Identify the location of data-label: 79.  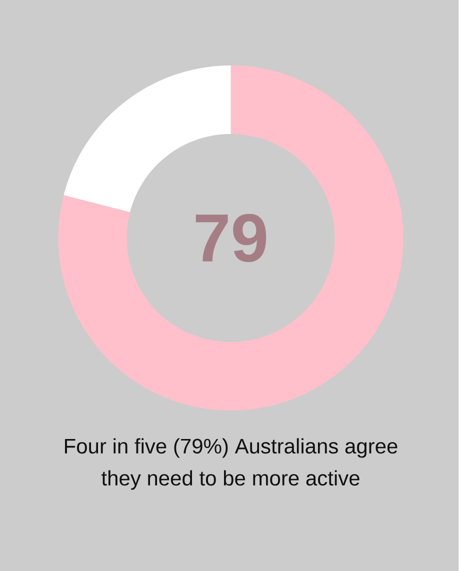
(231, 238).